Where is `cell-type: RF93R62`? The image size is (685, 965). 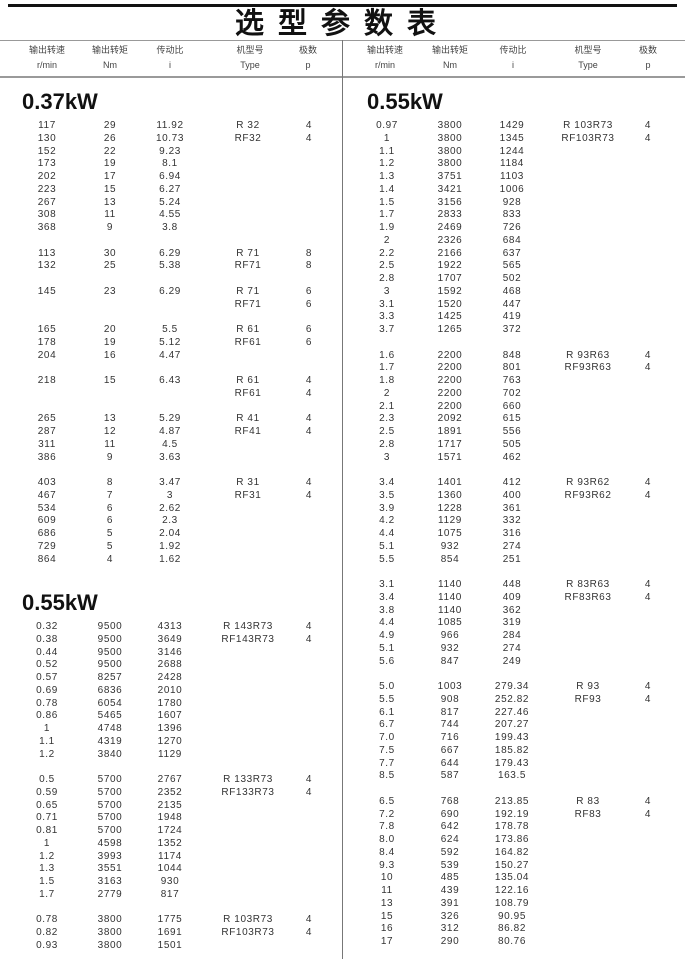 cell-type: RF93R62 is located at coordinates (588, 495).